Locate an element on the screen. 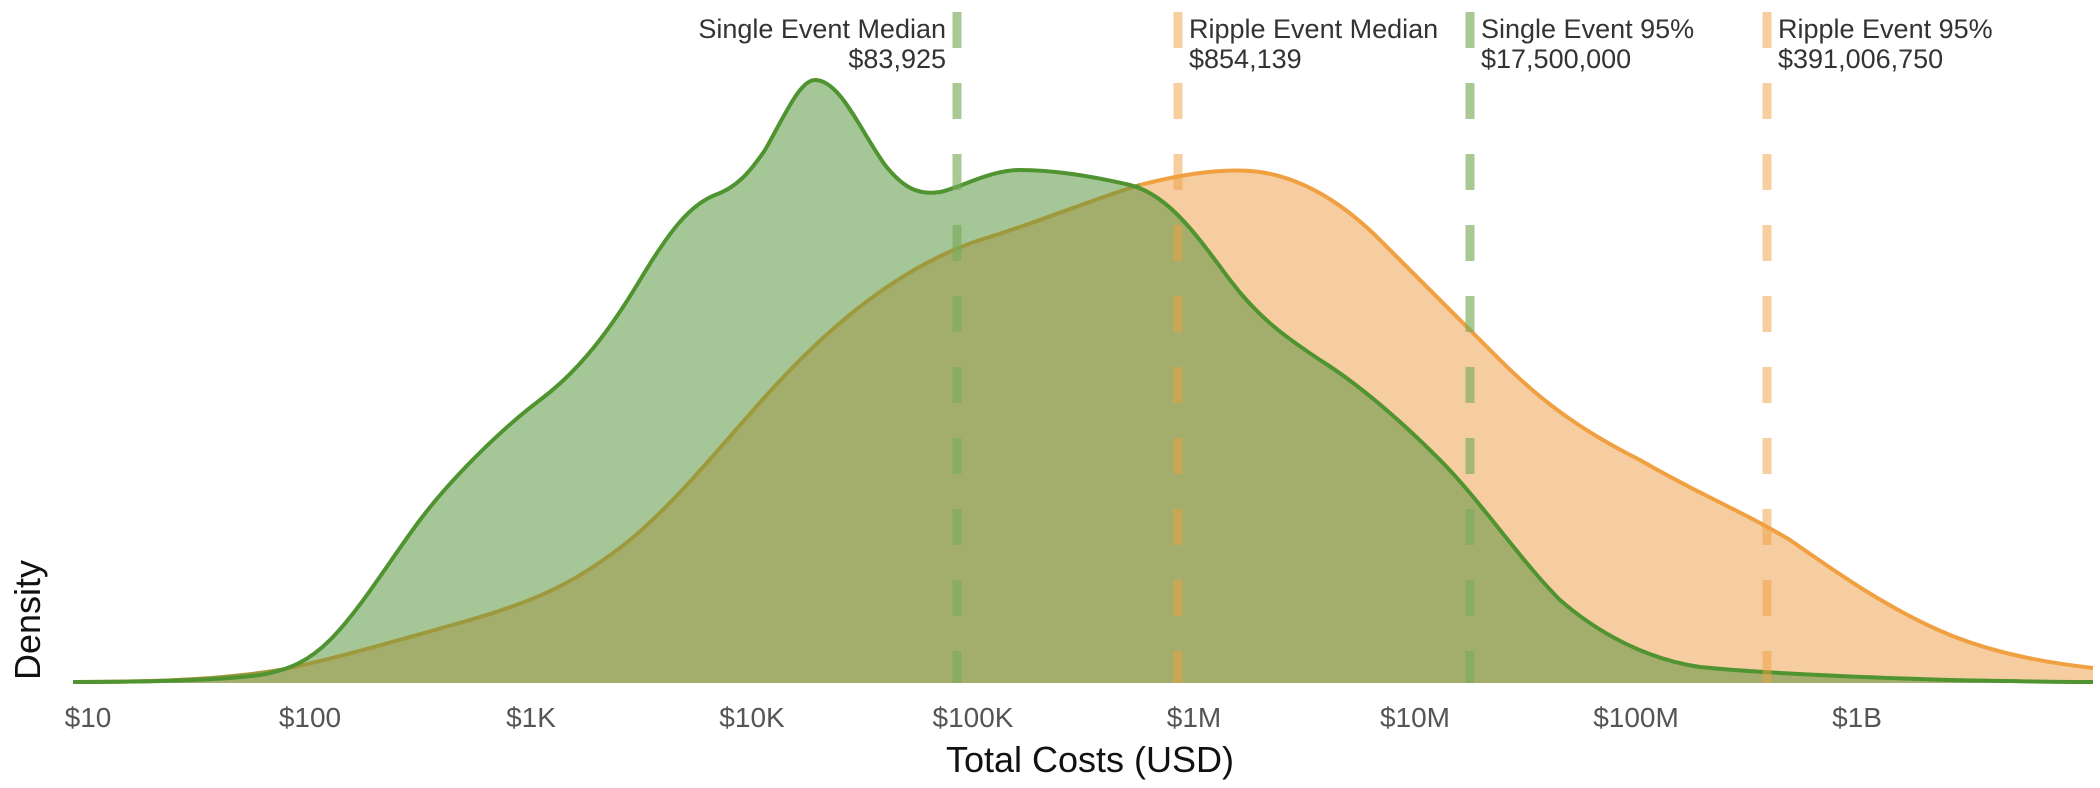  single-95-value: $17,500,000 is located at coordinates (1556, 59).